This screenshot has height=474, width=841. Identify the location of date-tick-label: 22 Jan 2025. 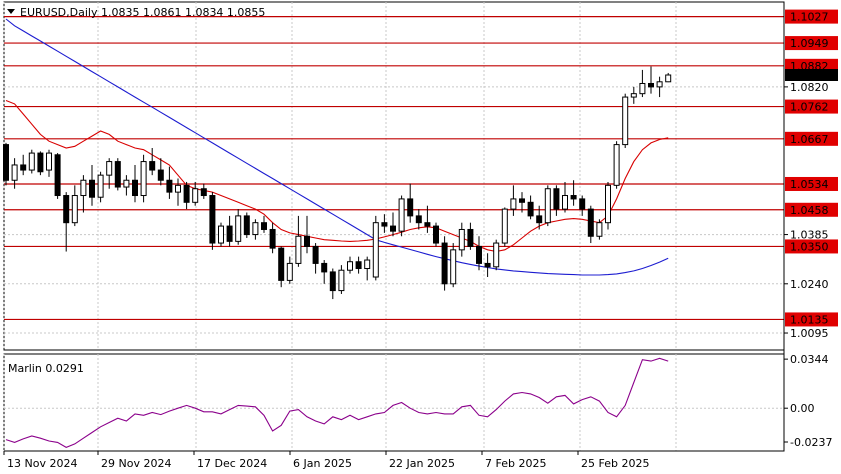
(422, 463).